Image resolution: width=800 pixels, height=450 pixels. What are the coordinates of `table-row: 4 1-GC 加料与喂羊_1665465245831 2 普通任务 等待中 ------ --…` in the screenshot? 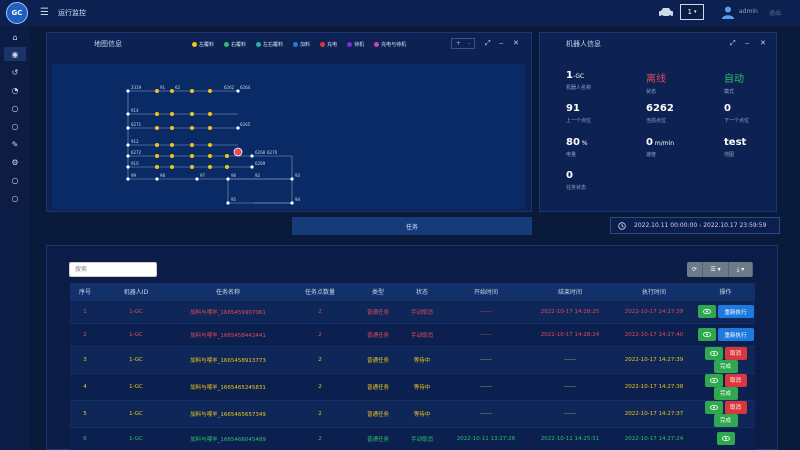 It's located at (412, 386).